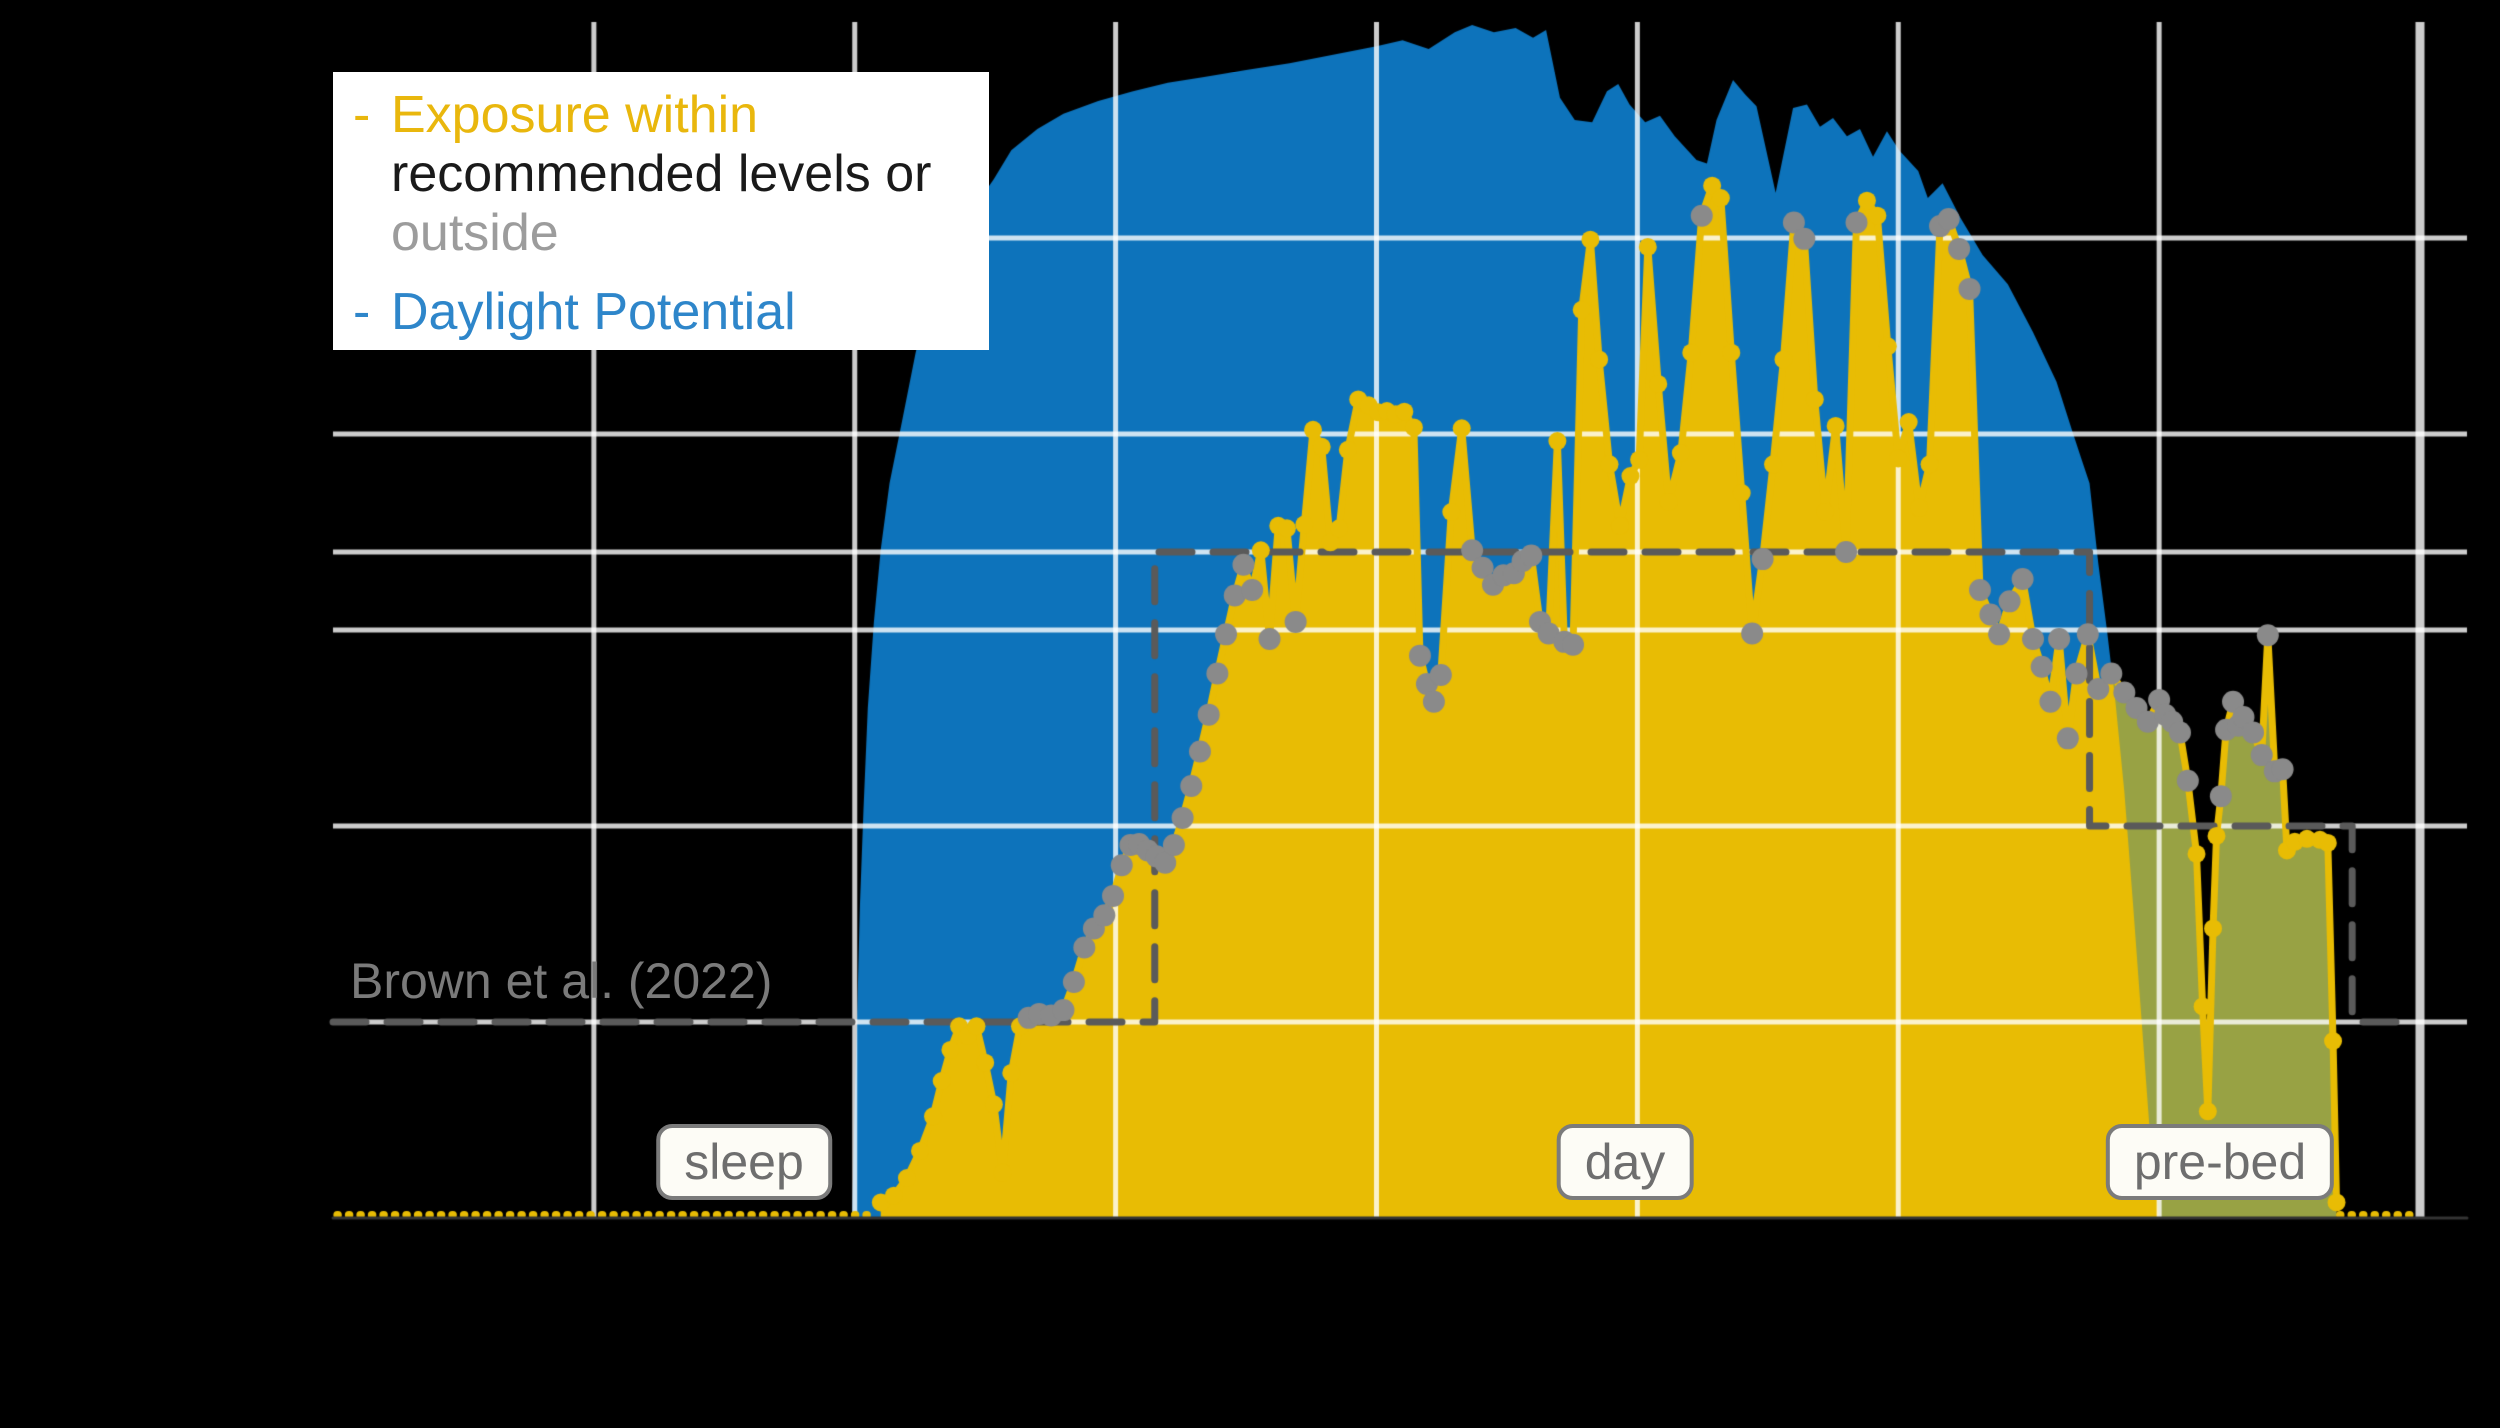 The height and width of the screenshot is (1428, 2500). What do you see at coordinates (362, 115) in the screenshot?
I see `exposure-legend-dash-icon: -` at bounding box center [362, 115].